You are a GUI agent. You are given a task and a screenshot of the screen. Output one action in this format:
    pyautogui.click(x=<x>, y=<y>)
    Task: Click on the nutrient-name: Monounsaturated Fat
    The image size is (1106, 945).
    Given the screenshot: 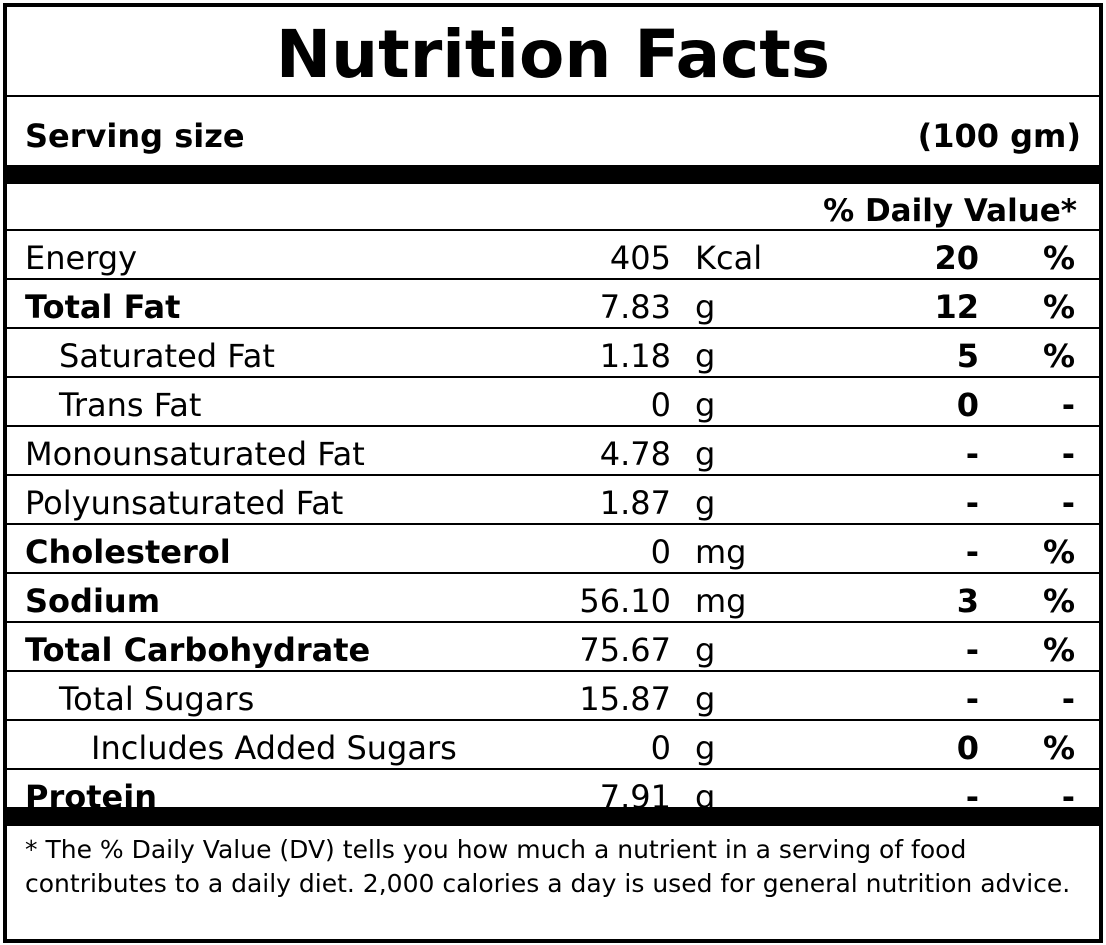 What is the action you would take?
    pyautogui.click(x=195, y=454)
    